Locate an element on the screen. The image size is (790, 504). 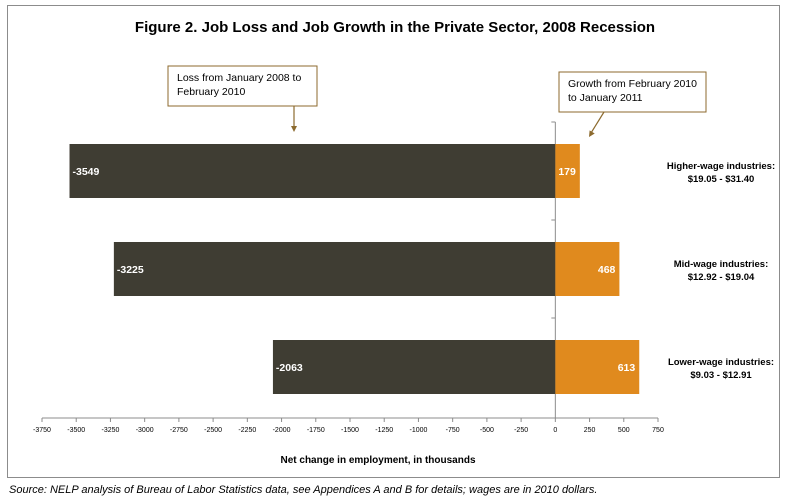
x-tick-label: -3250 is located at coordinates (110, 430).